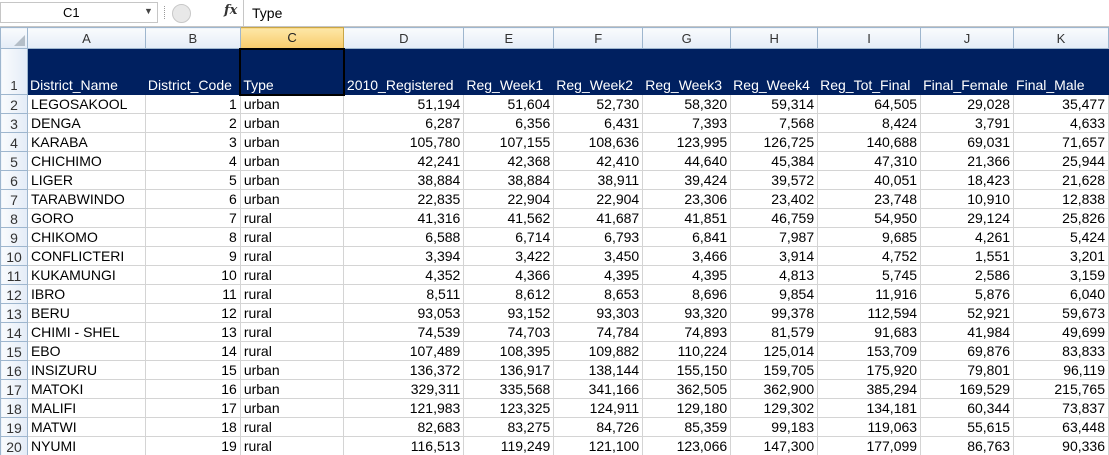 Image resolution: width=1109 pixels, height=455 pixels. Describe the element at coordinates (86, 256) in the screenshot. I see `cell: CONFLICTERI` at that location.